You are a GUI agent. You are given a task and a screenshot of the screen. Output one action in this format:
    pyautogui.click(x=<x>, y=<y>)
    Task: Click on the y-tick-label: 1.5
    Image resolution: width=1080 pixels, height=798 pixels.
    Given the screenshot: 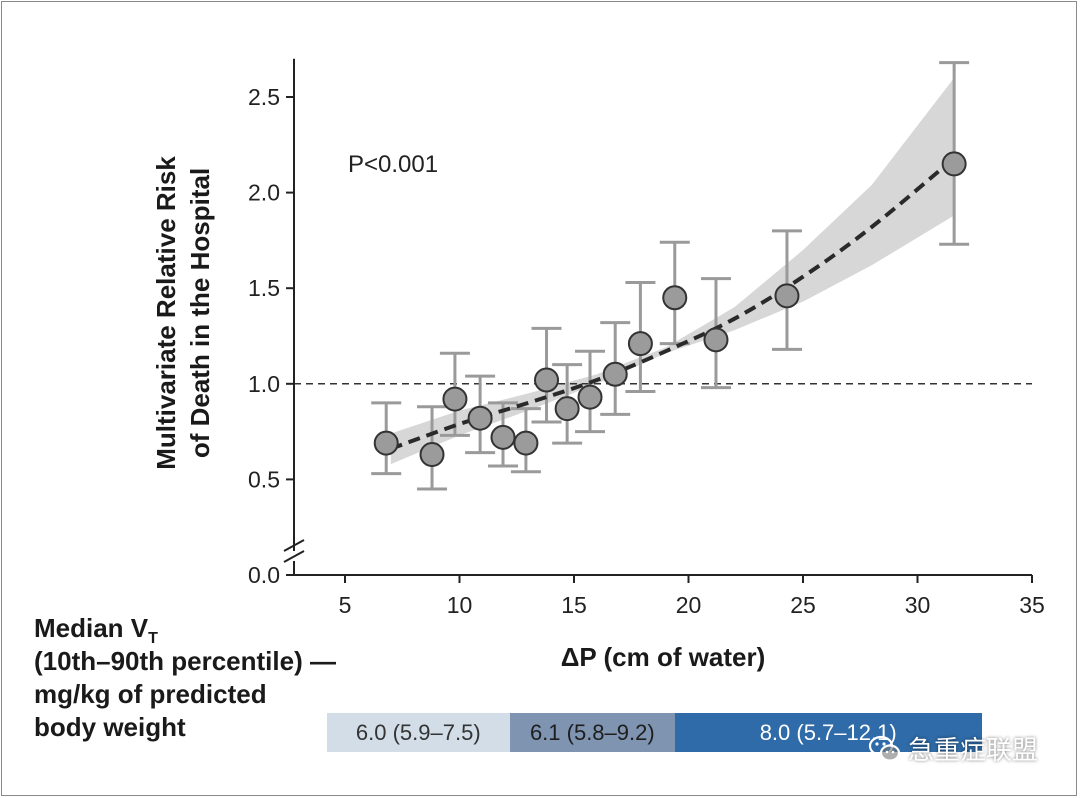 What is the action you would take?
    pyautogui.click(x=264, y=288)
    